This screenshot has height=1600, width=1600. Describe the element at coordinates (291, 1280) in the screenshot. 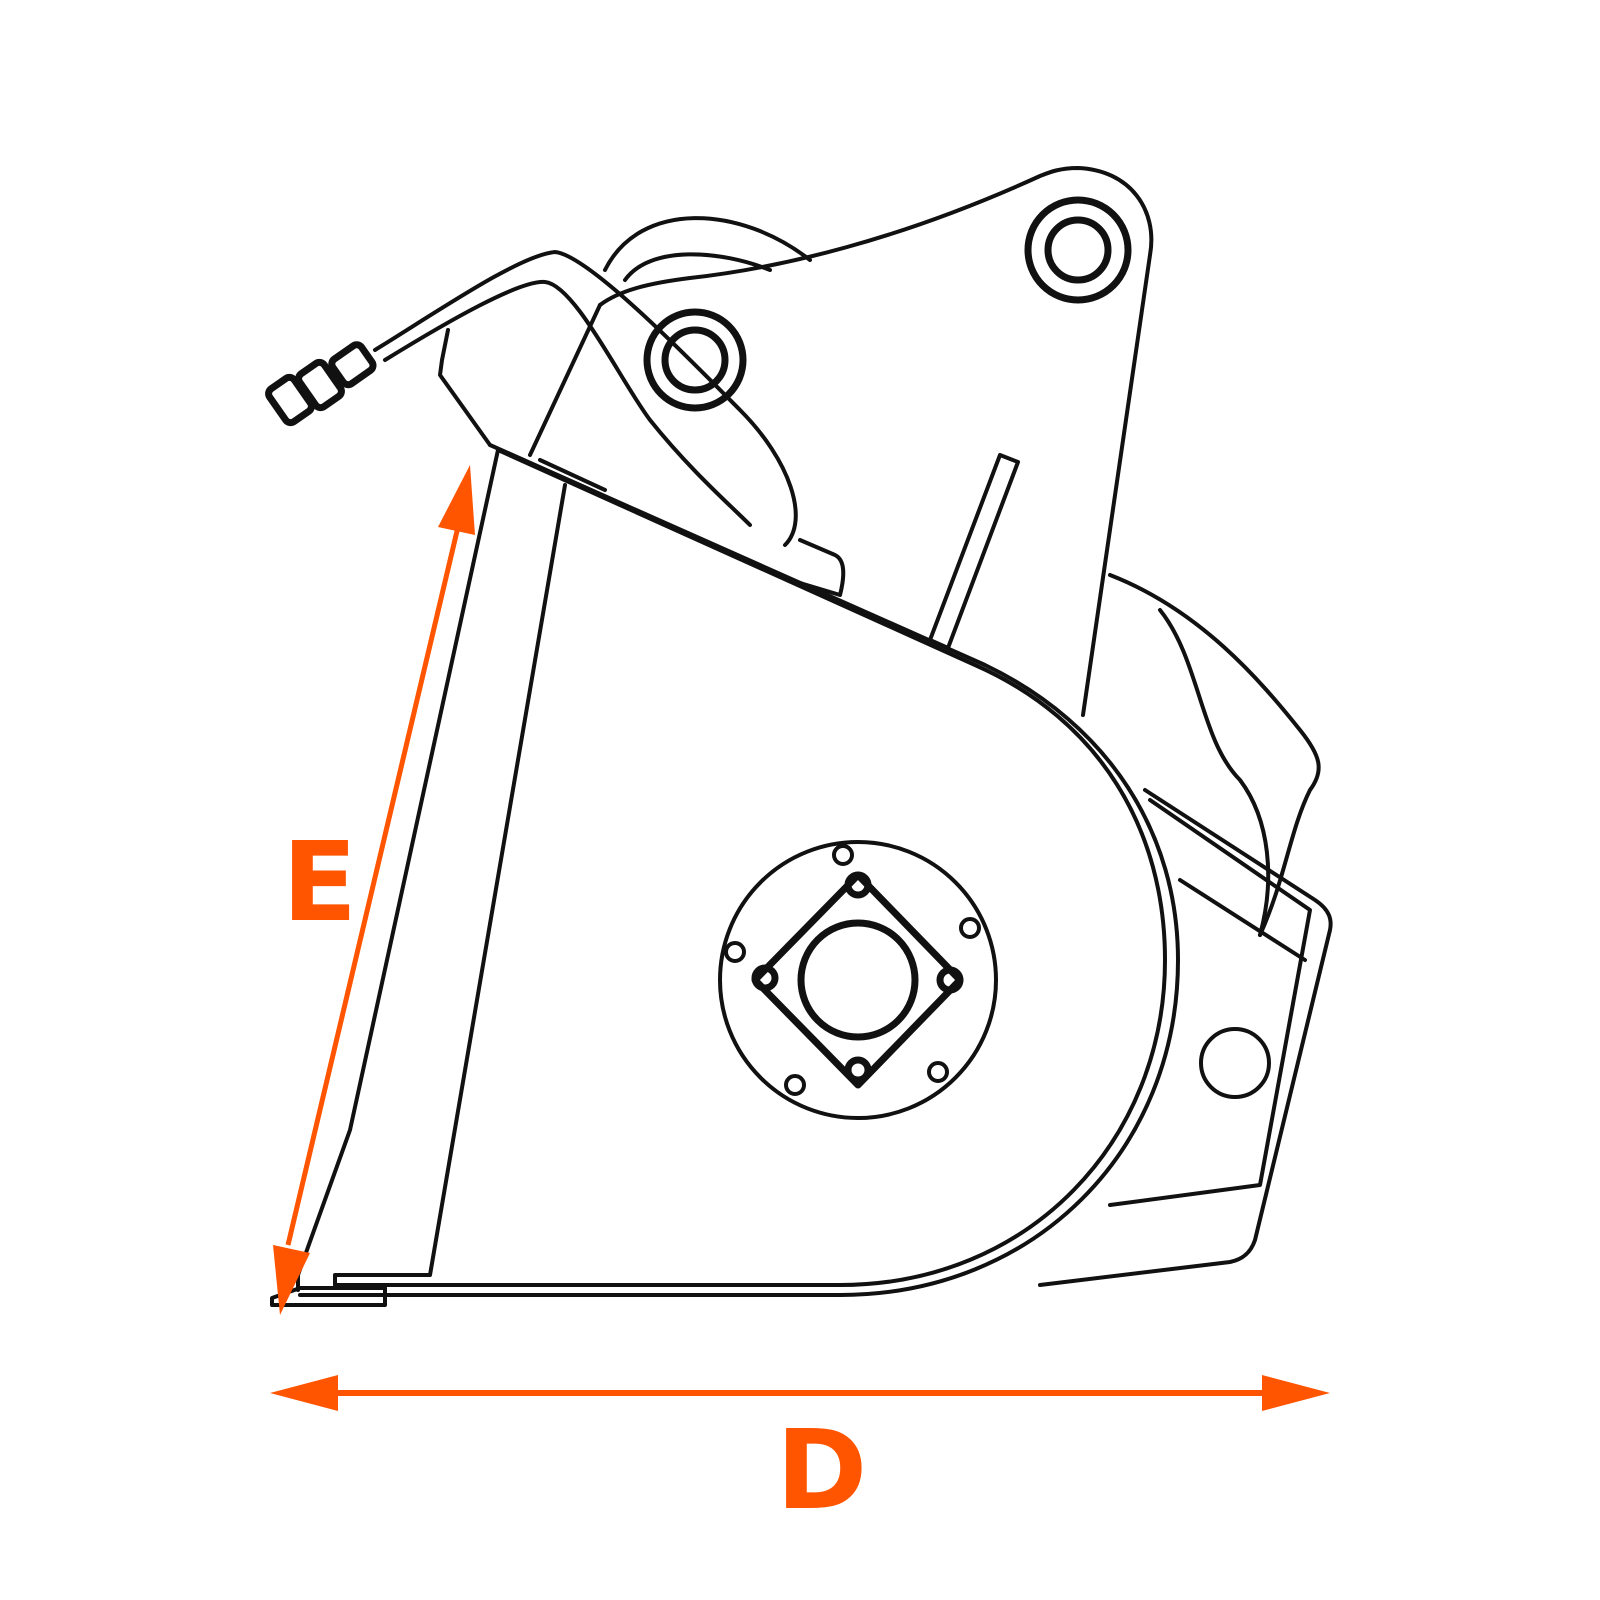

I see `arrow-down-icon` at that location.